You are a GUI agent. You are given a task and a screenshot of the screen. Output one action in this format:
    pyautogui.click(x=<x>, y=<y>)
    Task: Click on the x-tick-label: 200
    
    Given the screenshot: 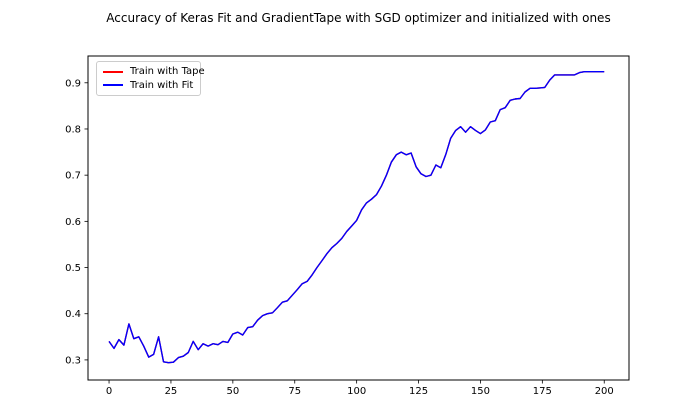 What is the action you would take?
    pyautogui.click(x=604, y=391)
    